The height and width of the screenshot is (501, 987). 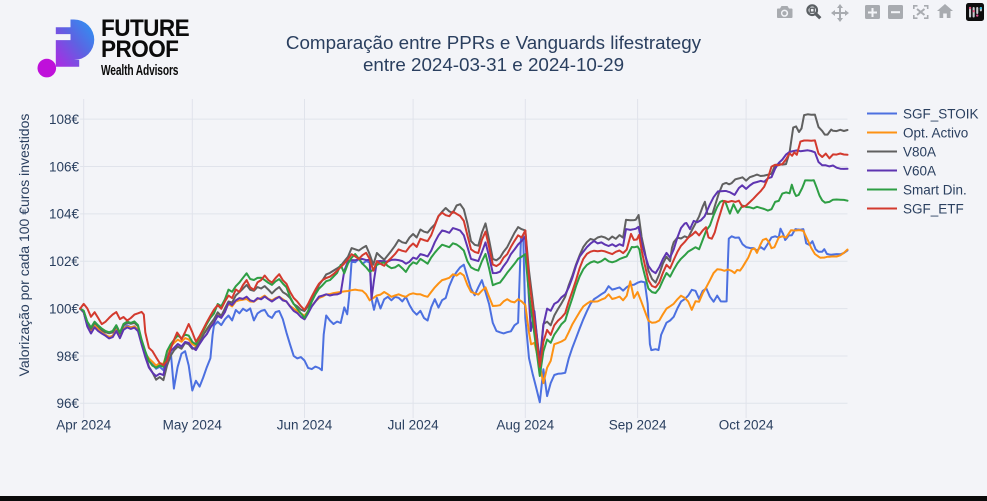 What do you see at coordinates (193, 425) in the screenshot?
I see `svg-text: May 2024` at bounding box center [193, 425].